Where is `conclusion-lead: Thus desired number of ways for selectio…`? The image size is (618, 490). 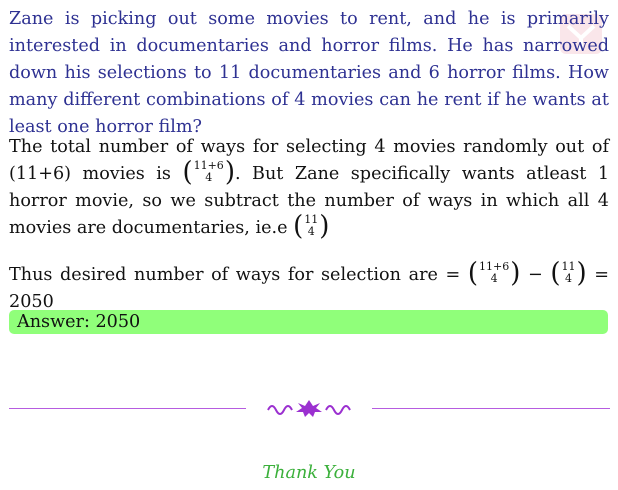 conclusion-lead: Thus desired number of ways for selectio… is located at coordinates (235, 275).